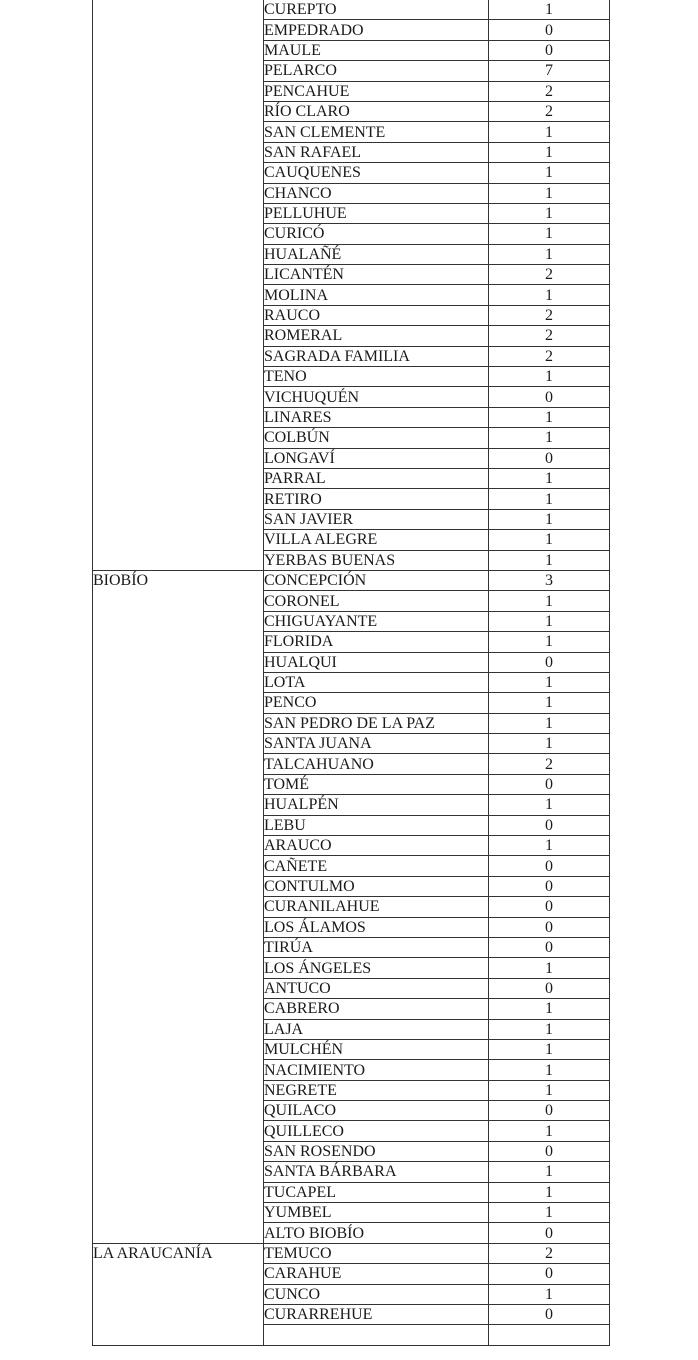 The height and width of the screenshot is (1360, 698). I want to click on commune-cell: PELLUHUE, so click(376, 213).